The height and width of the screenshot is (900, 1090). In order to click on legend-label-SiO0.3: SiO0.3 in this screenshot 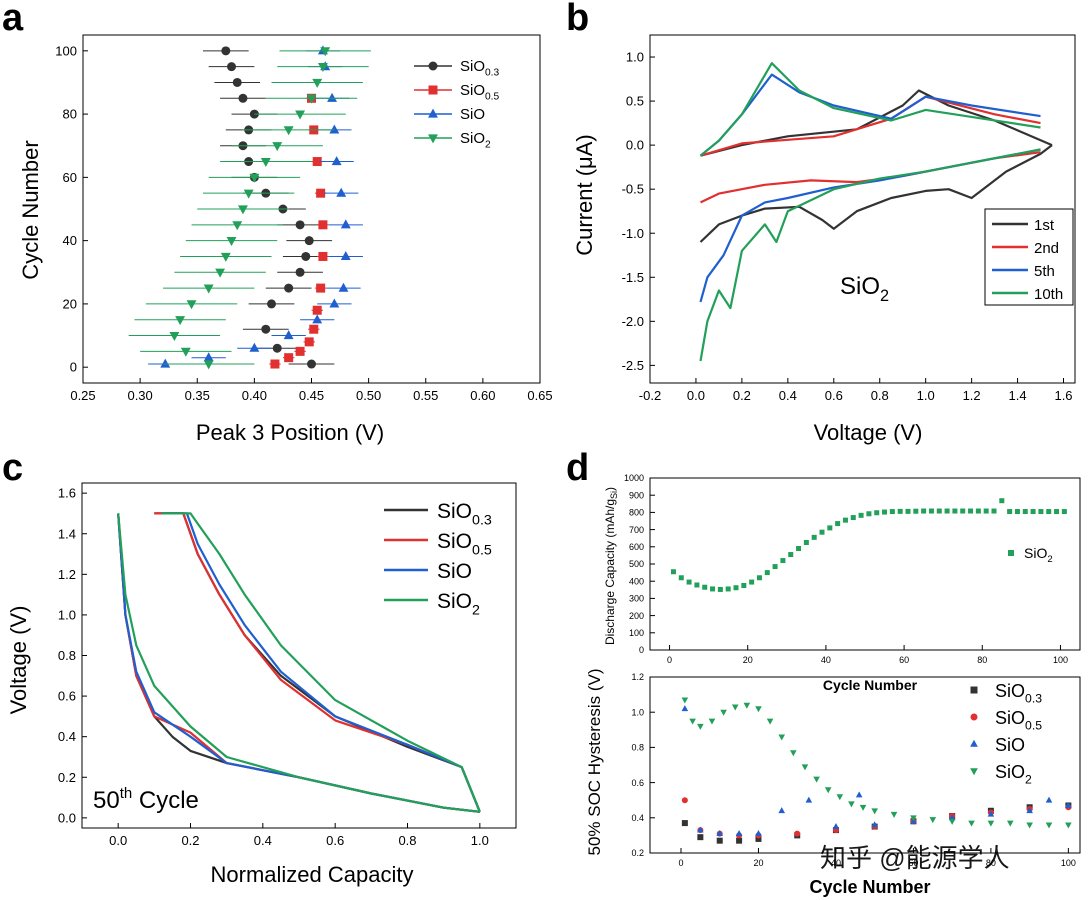, I will do `click(464, 514)`.